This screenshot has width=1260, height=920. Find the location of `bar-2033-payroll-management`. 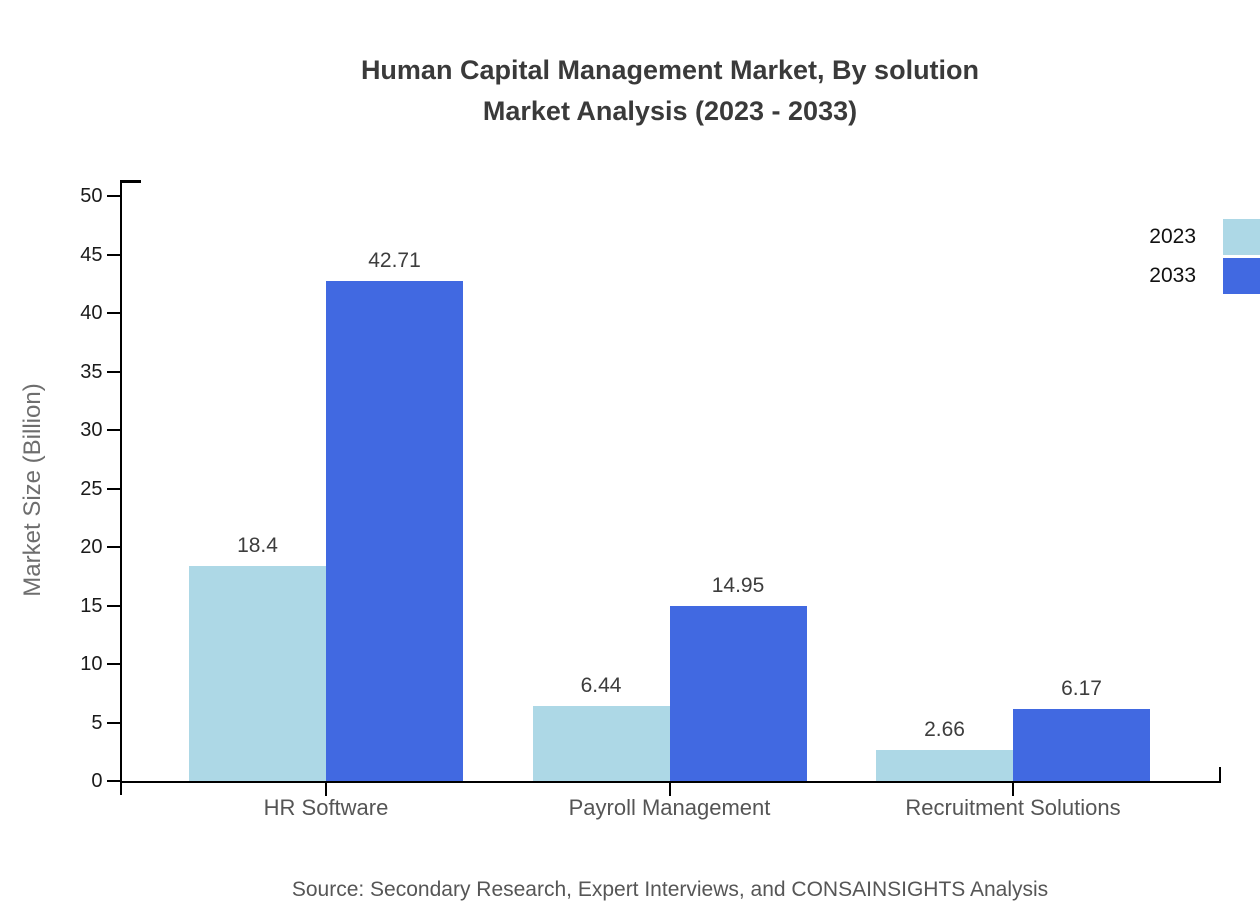

bar-2033-payroll-management is located at coordinates (738, 693).